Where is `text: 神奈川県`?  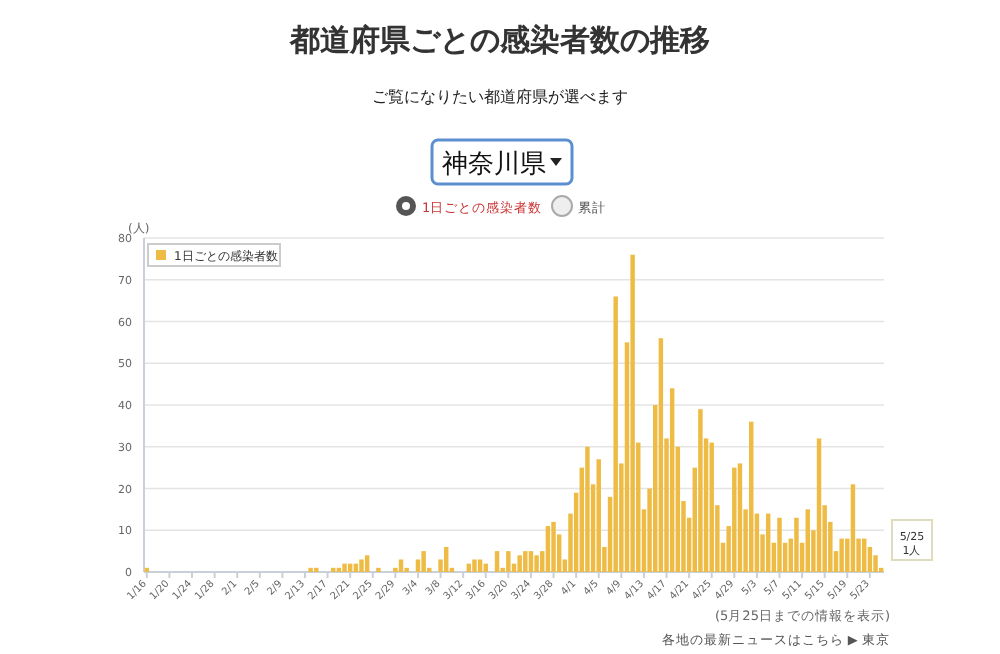 text: 神奈川県 is located at coordinates (494, 165).